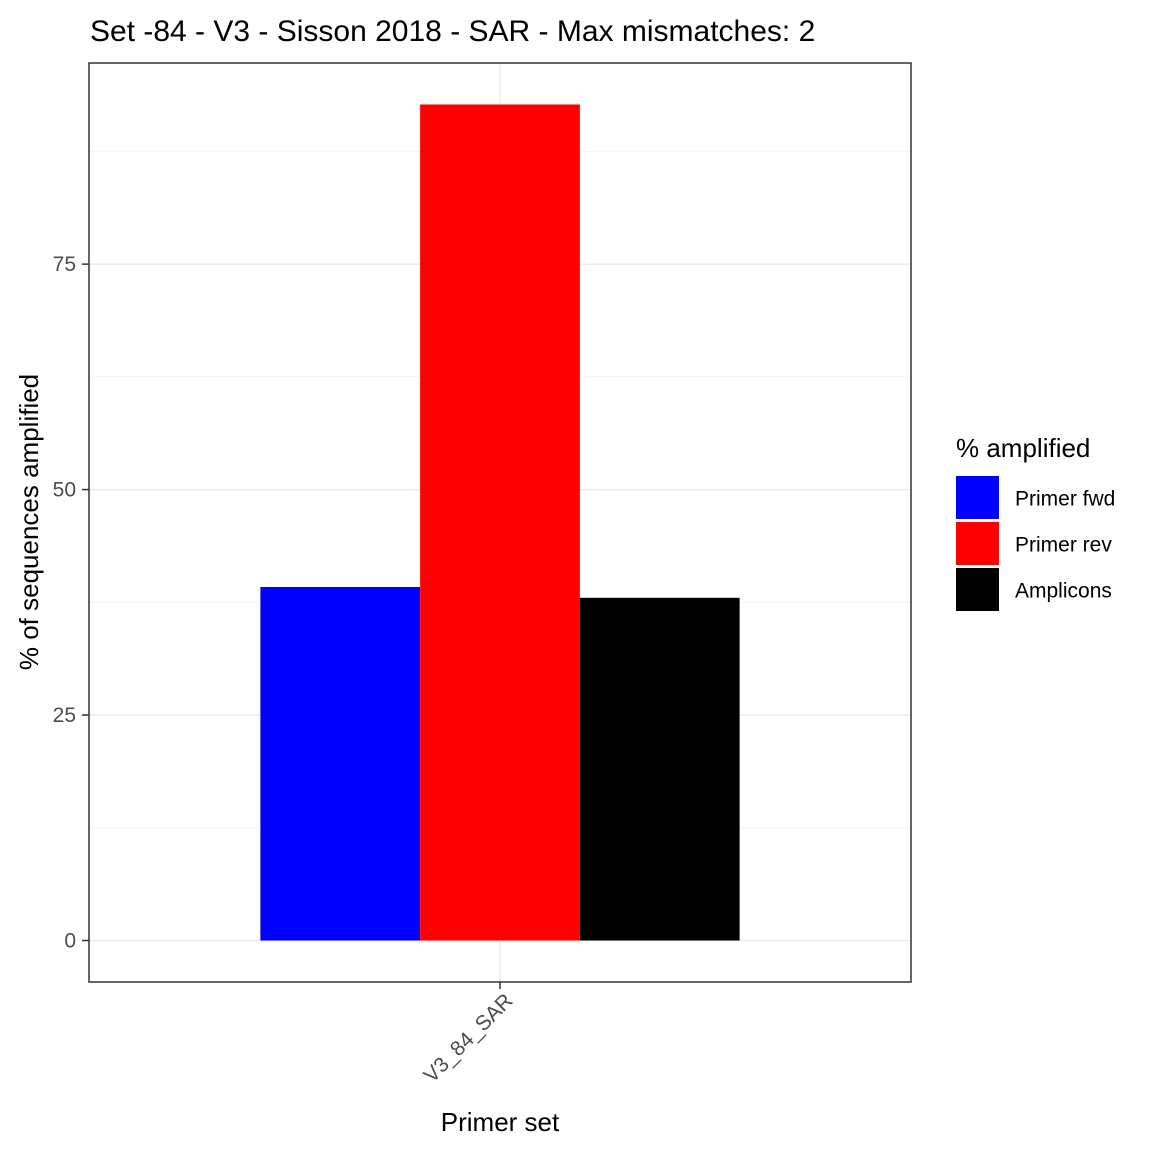 The height and width of the screenshot is (1152, 1152). Describe the element at coordinates (1063, 545) in the screenshot. I see `legend-label: Primer rev` at that location.